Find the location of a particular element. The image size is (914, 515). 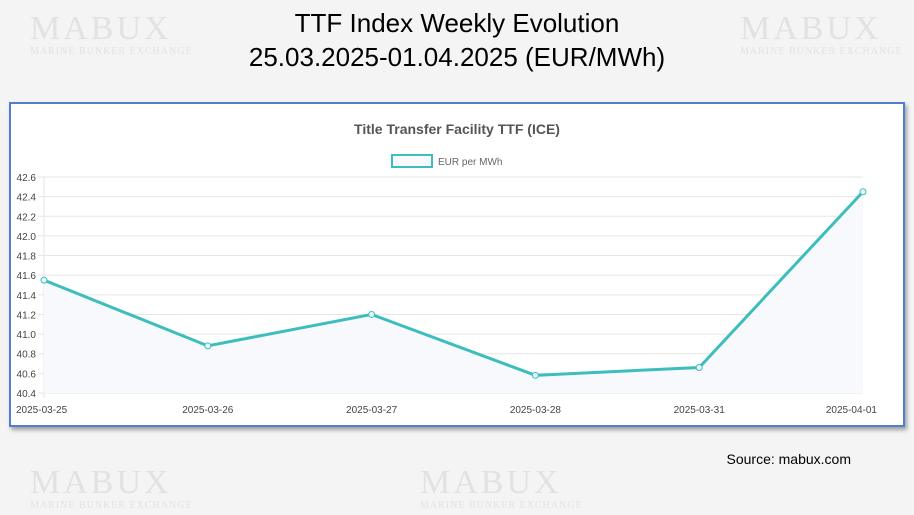

y-tick-label: 42.0 is located at coordinates (27, 237).